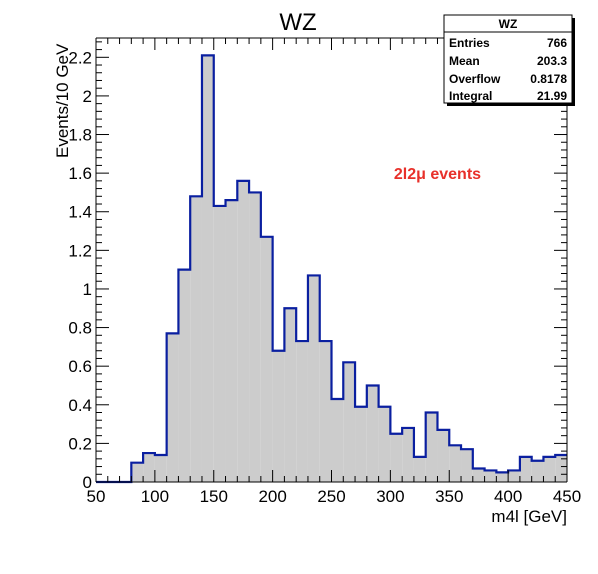  Describe the element at coordinates (80, 405) in the screenshot. I see `y-tick-label: 0.4` at that location.